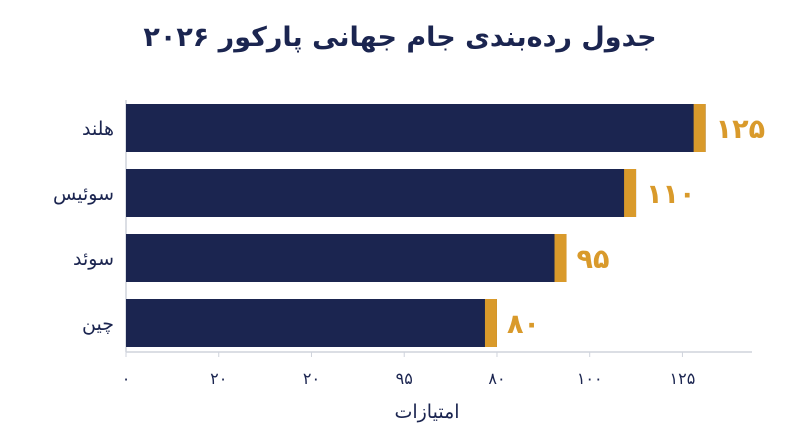 This screenshot has height=447, width=800. I want to click on category-label: هلند, so click(98, 129).